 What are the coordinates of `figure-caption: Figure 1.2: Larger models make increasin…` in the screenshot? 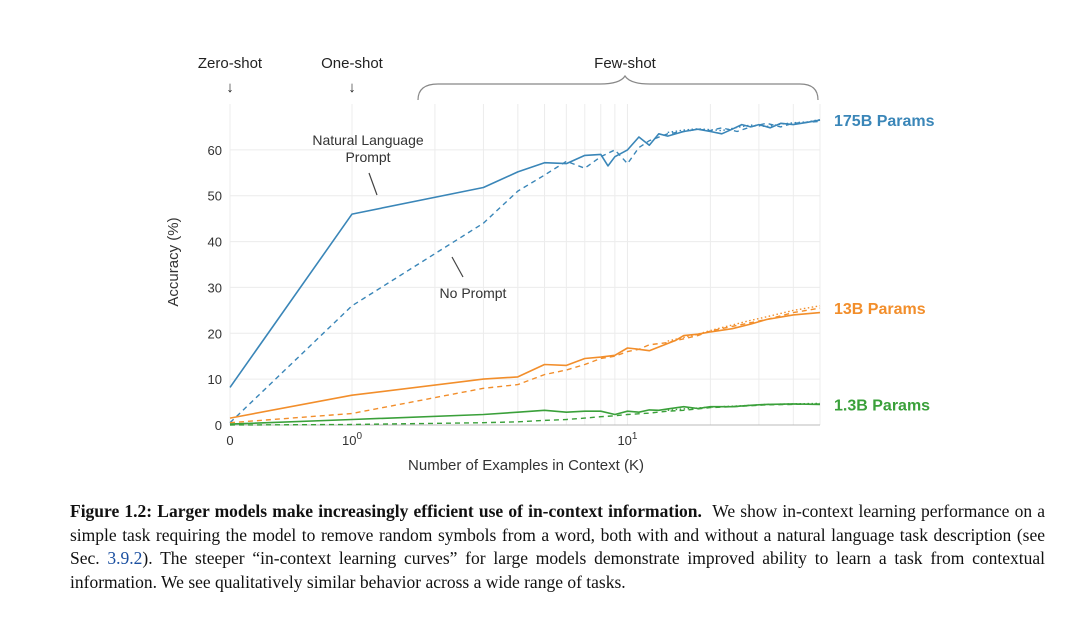 It's located at (557, 547).